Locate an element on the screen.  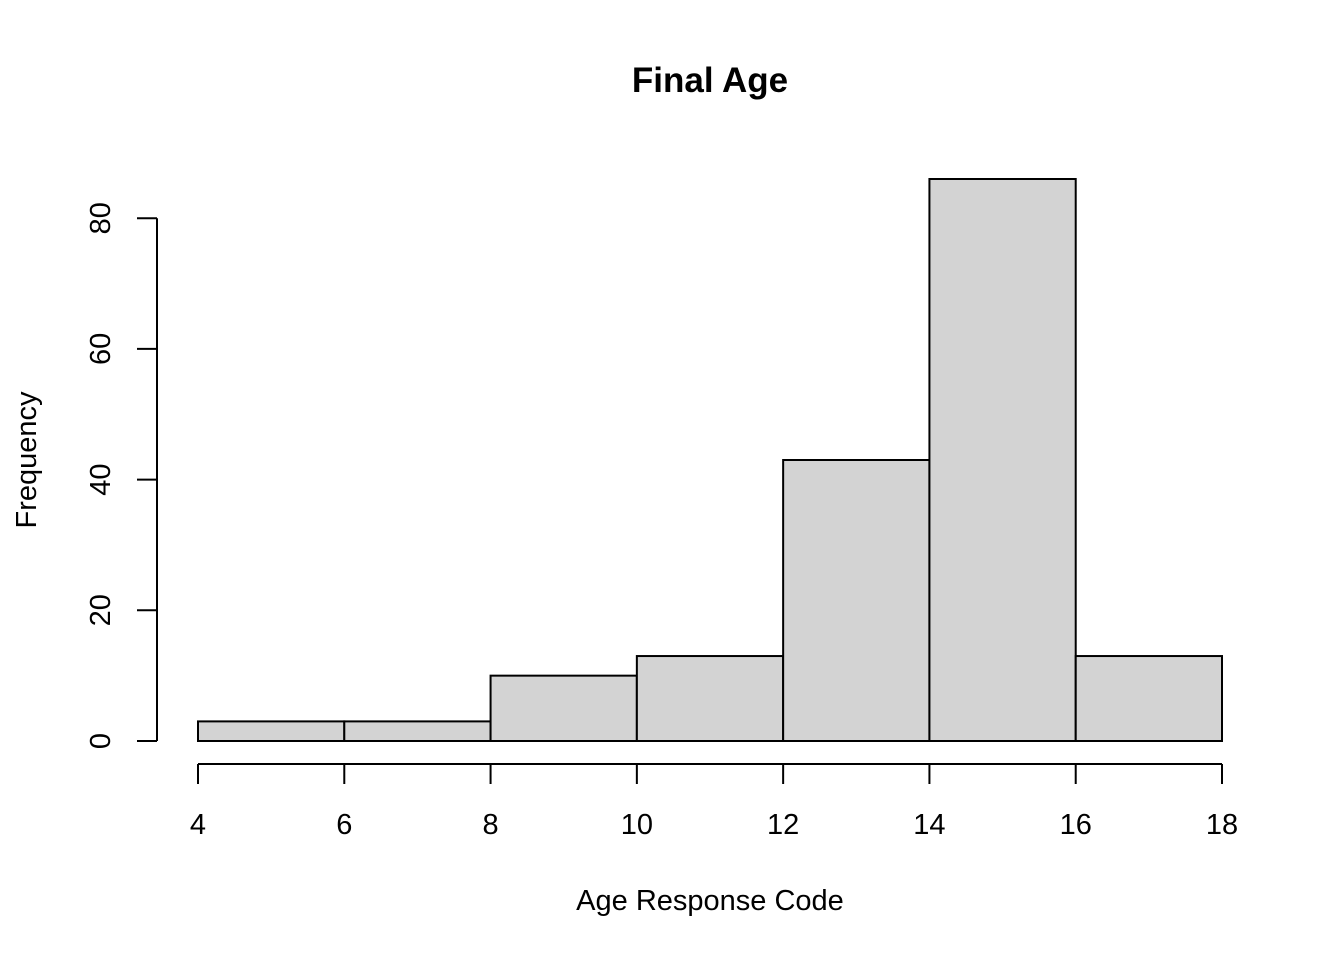
y-tick-label-20: 20 is located at coordinates (101, 610).